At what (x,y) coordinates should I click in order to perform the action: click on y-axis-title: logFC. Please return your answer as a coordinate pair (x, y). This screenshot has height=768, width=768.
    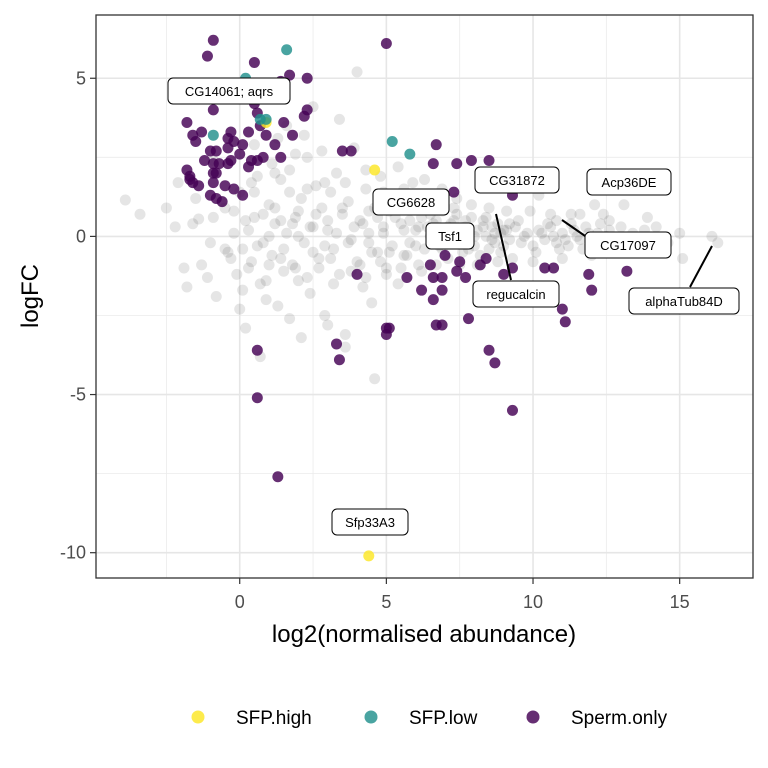
    Looking at the image, I should click on (30, 296).